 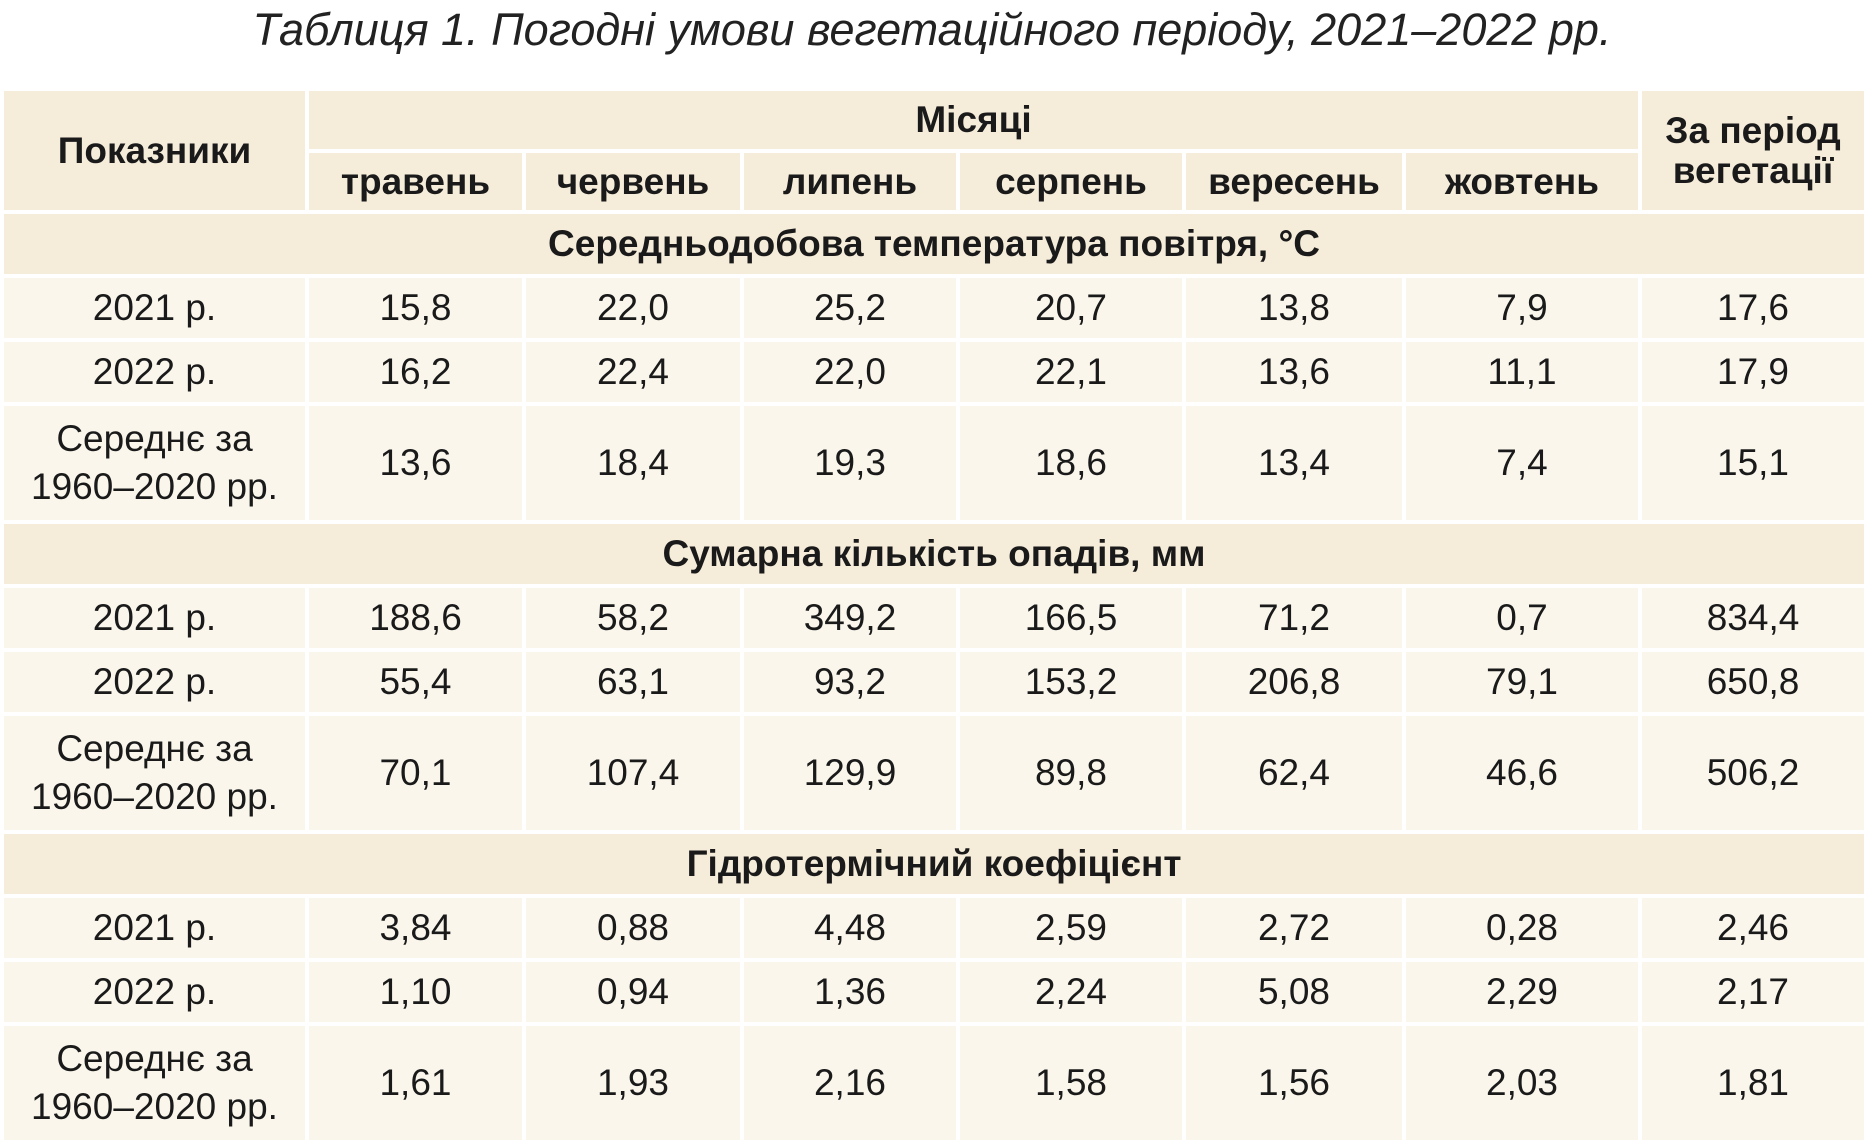 I want to click on section-row-temperature: Середньодобова температура повітря, °С, so click(x=932, y=244).